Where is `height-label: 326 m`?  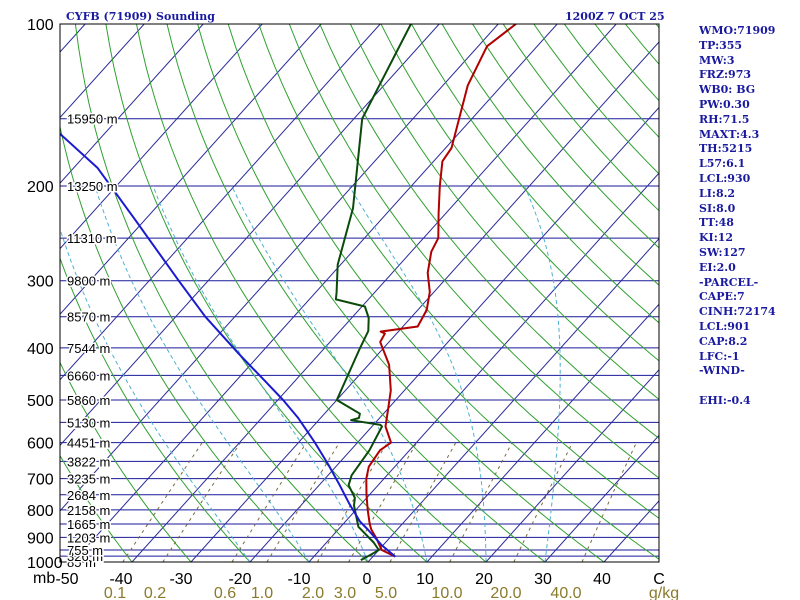
height-label: 326 m is located at coordinates (85, 556).